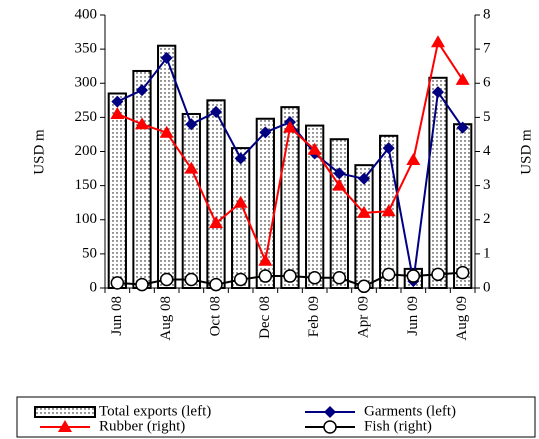 The image size is (539, 439). I want to click on legend-label: Total exports (left), so click(155, 411).